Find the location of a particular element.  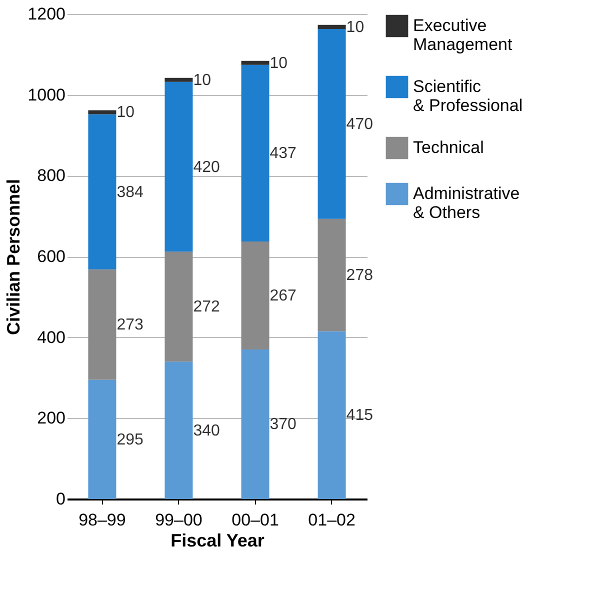

legend-label: Scientific & Professional is located at coordinates (468, 96).